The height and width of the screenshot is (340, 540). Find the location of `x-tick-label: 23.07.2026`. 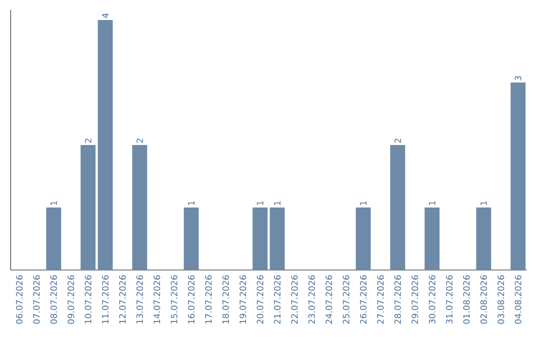

x-tick-label: 23.07.2026 is located at coordinates (311, 299).